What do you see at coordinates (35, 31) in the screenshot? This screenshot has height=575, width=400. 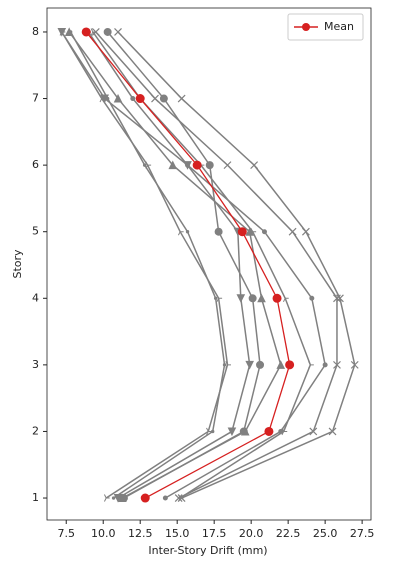 I see `y-tick-label: 8` at bounding box center [35, 31].